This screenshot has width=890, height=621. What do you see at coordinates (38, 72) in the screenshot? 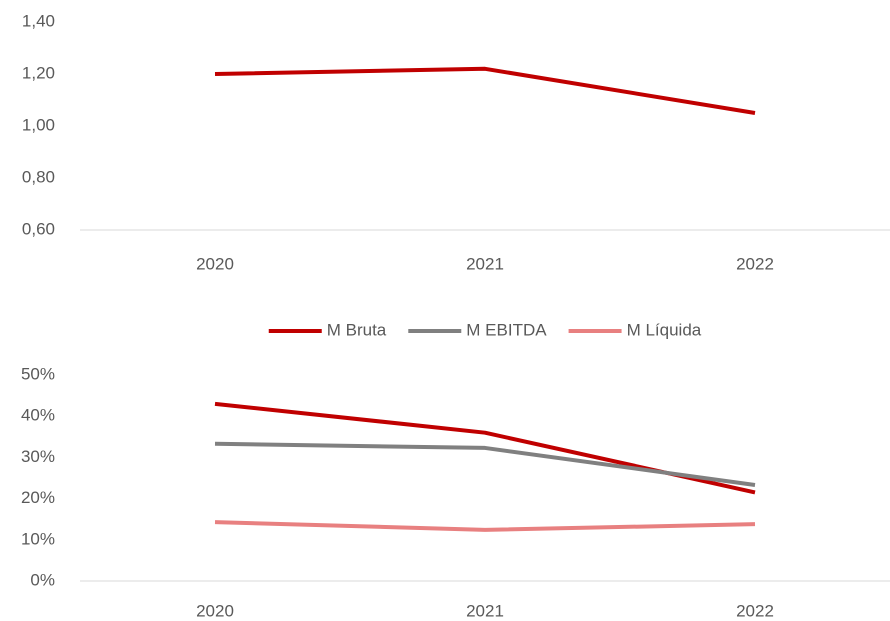
I see `y-tick-label: 1,20` at bounding box center [38, 72].